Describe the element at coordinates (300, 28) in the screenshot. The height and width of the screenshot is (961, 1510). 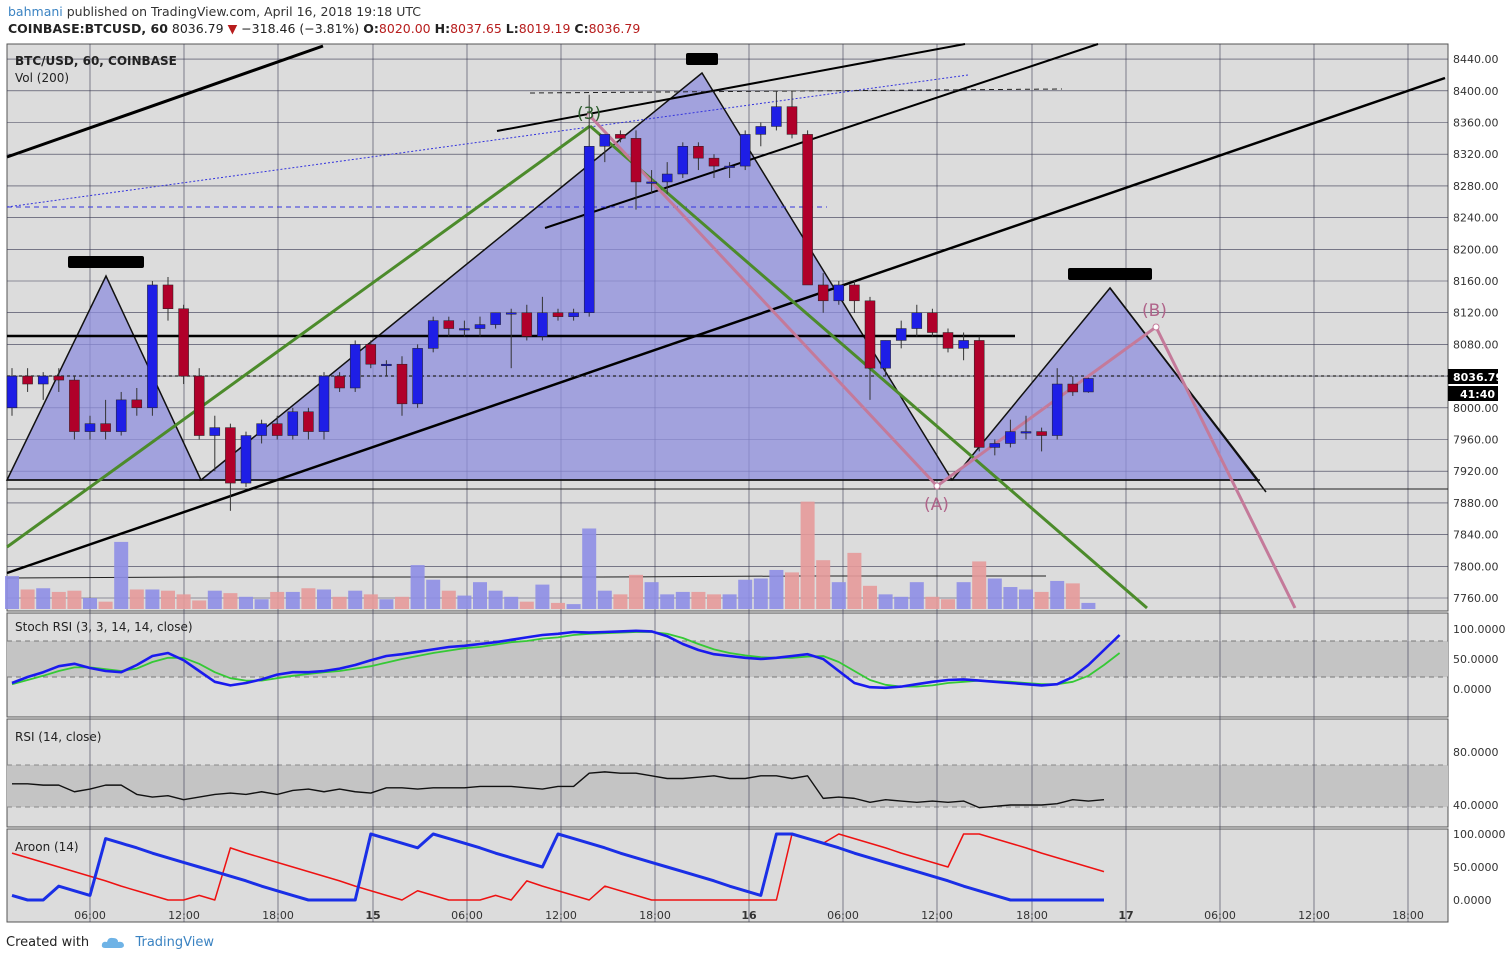
I see `price-change: −318.46 (−3.81%)` at that location.